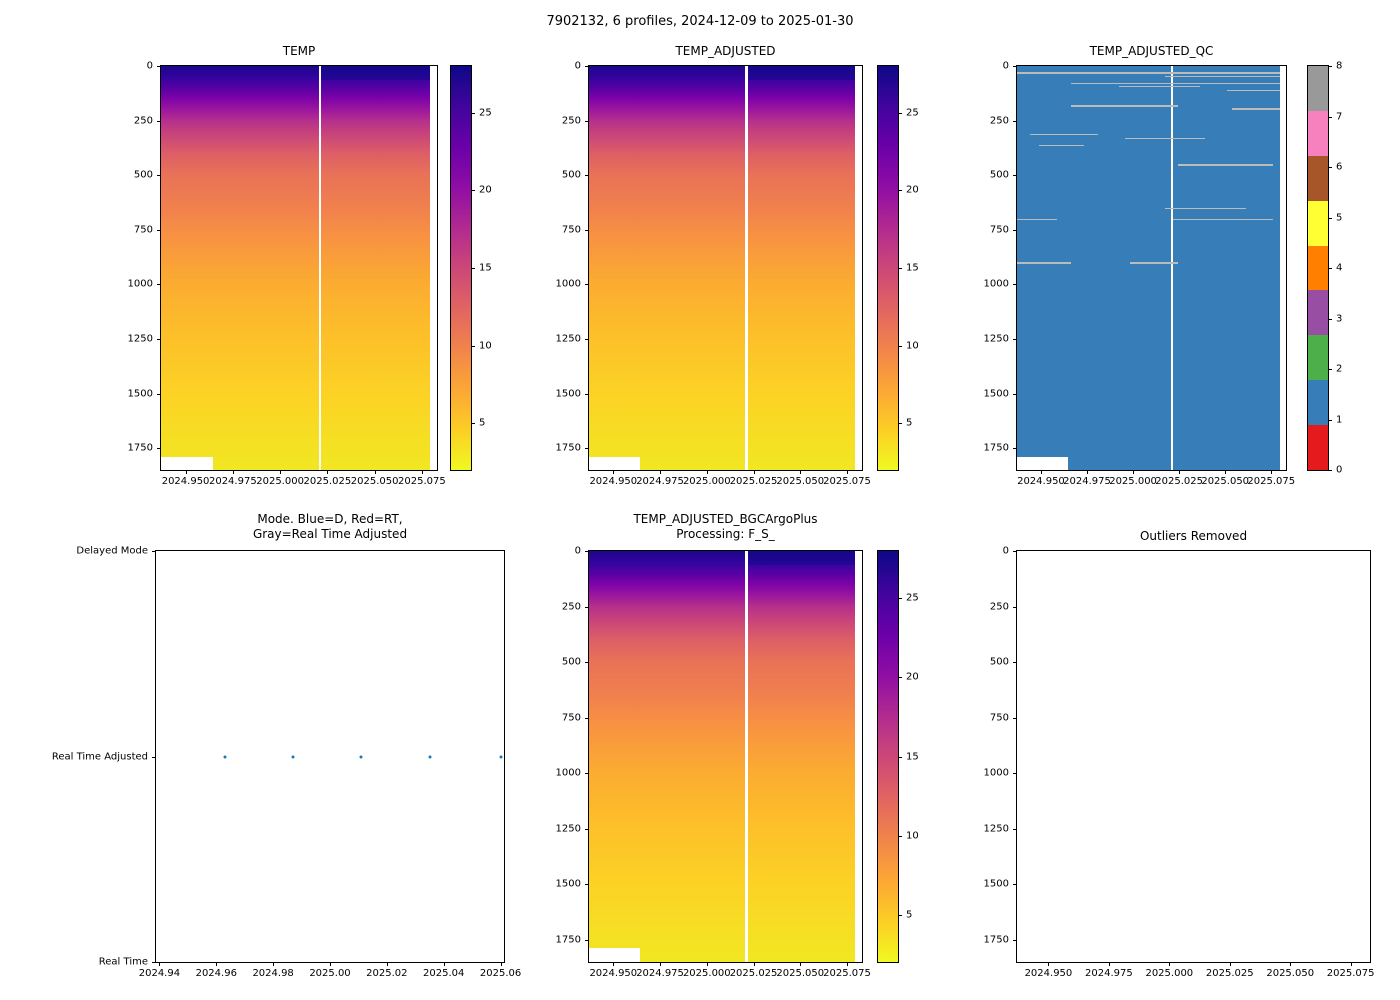  Describe the element at coordinates (471, 268) in the screenshot. I see `temp-colorbar: 5 10 15 20 25` at that location.